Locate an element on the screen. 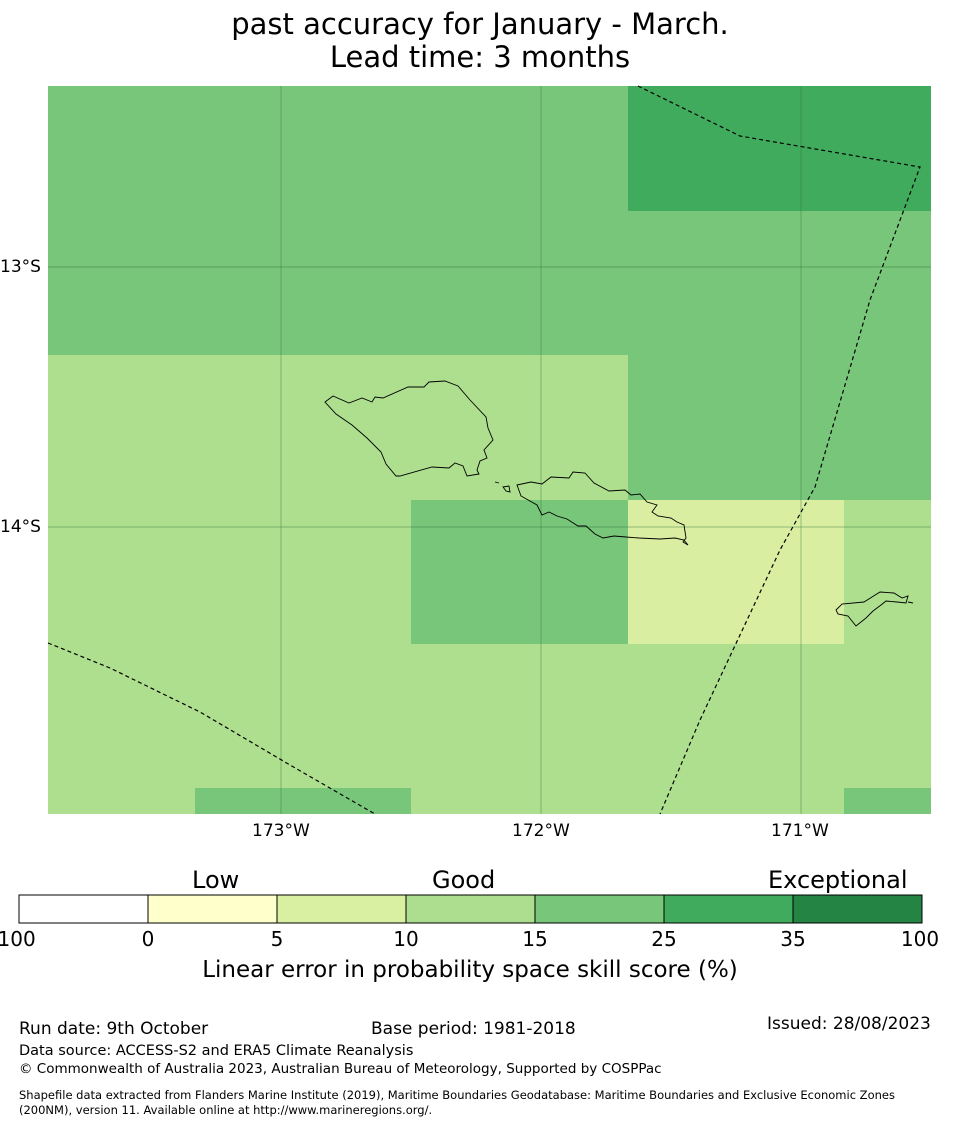 The height and width of the screenshot is (1125, 960). colorbar-category-exceptional: Exceptional is located at coordinates (838, 880).